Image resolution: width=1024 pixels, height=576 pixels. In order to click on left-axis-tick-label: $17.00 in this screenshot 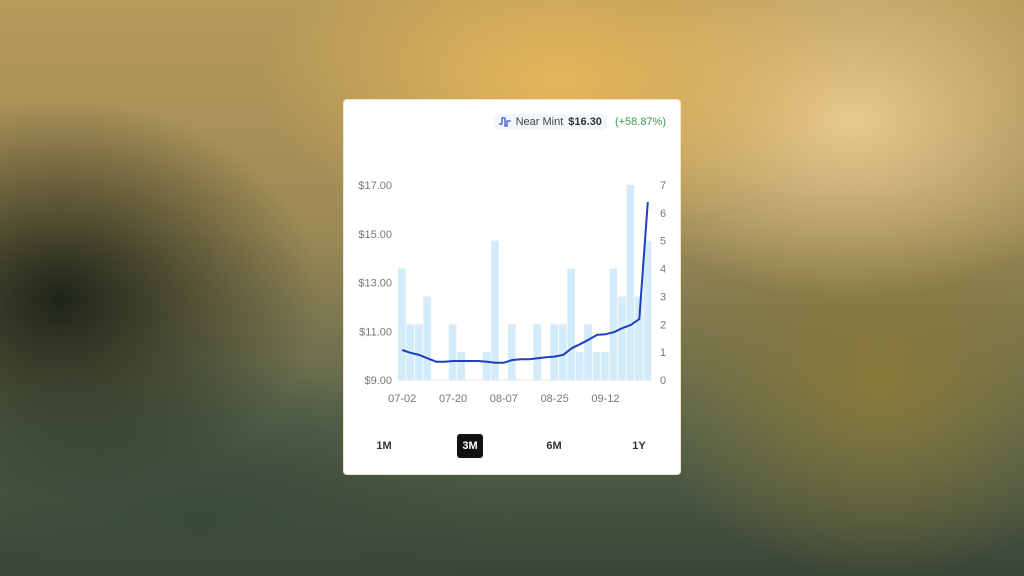, I will do `click(375, 186)`.